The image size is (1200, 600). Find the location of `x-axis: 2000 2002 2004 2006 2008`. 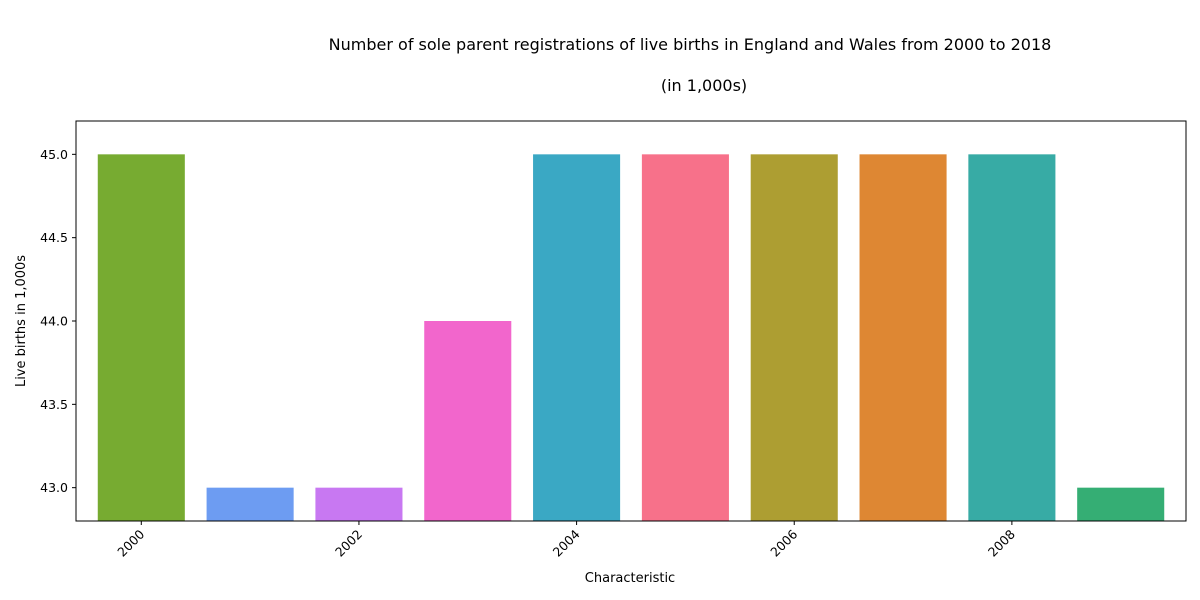

x-axis: 2000 2002 2004 2006 2008 is located at coordinates (566, 540).